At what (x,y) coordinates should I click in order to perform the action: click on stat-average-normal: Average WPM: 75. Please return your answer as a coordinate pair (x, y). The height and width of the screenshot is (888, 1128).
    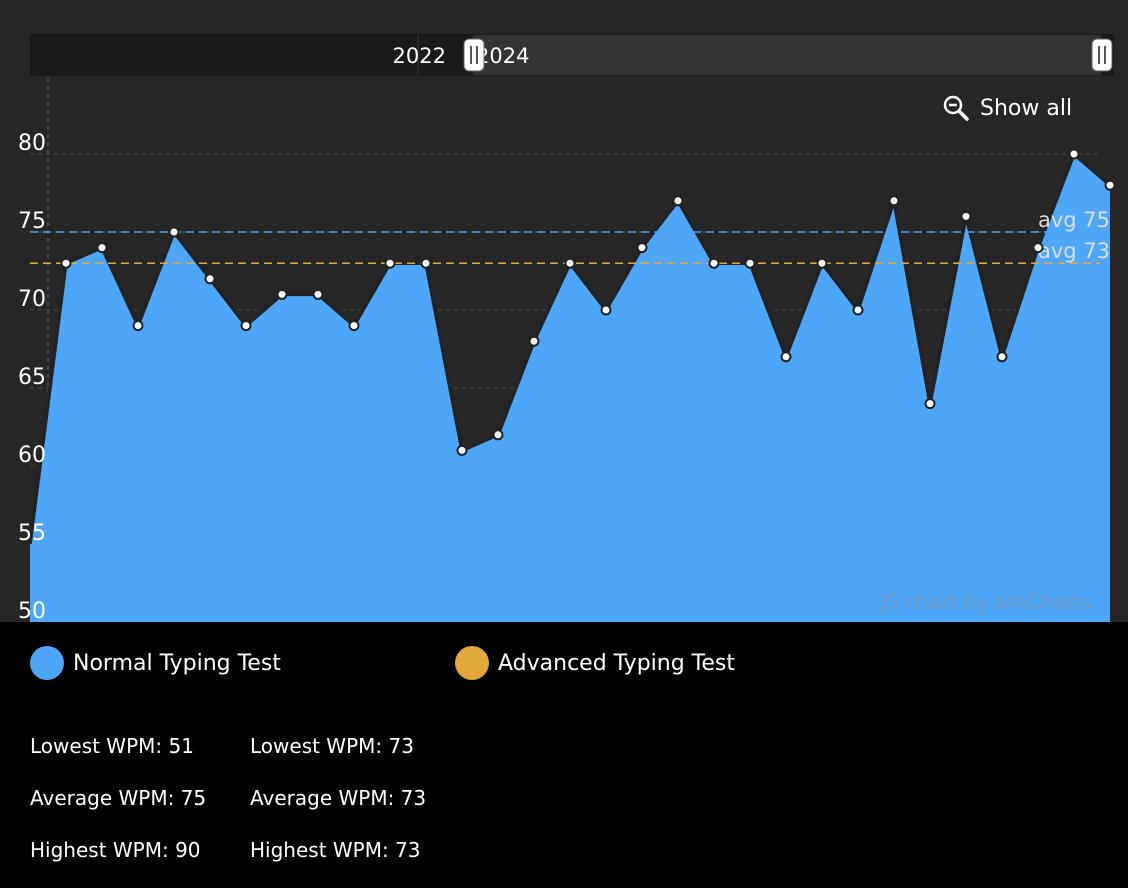
    Looking at the image, I should click on (118, 798).